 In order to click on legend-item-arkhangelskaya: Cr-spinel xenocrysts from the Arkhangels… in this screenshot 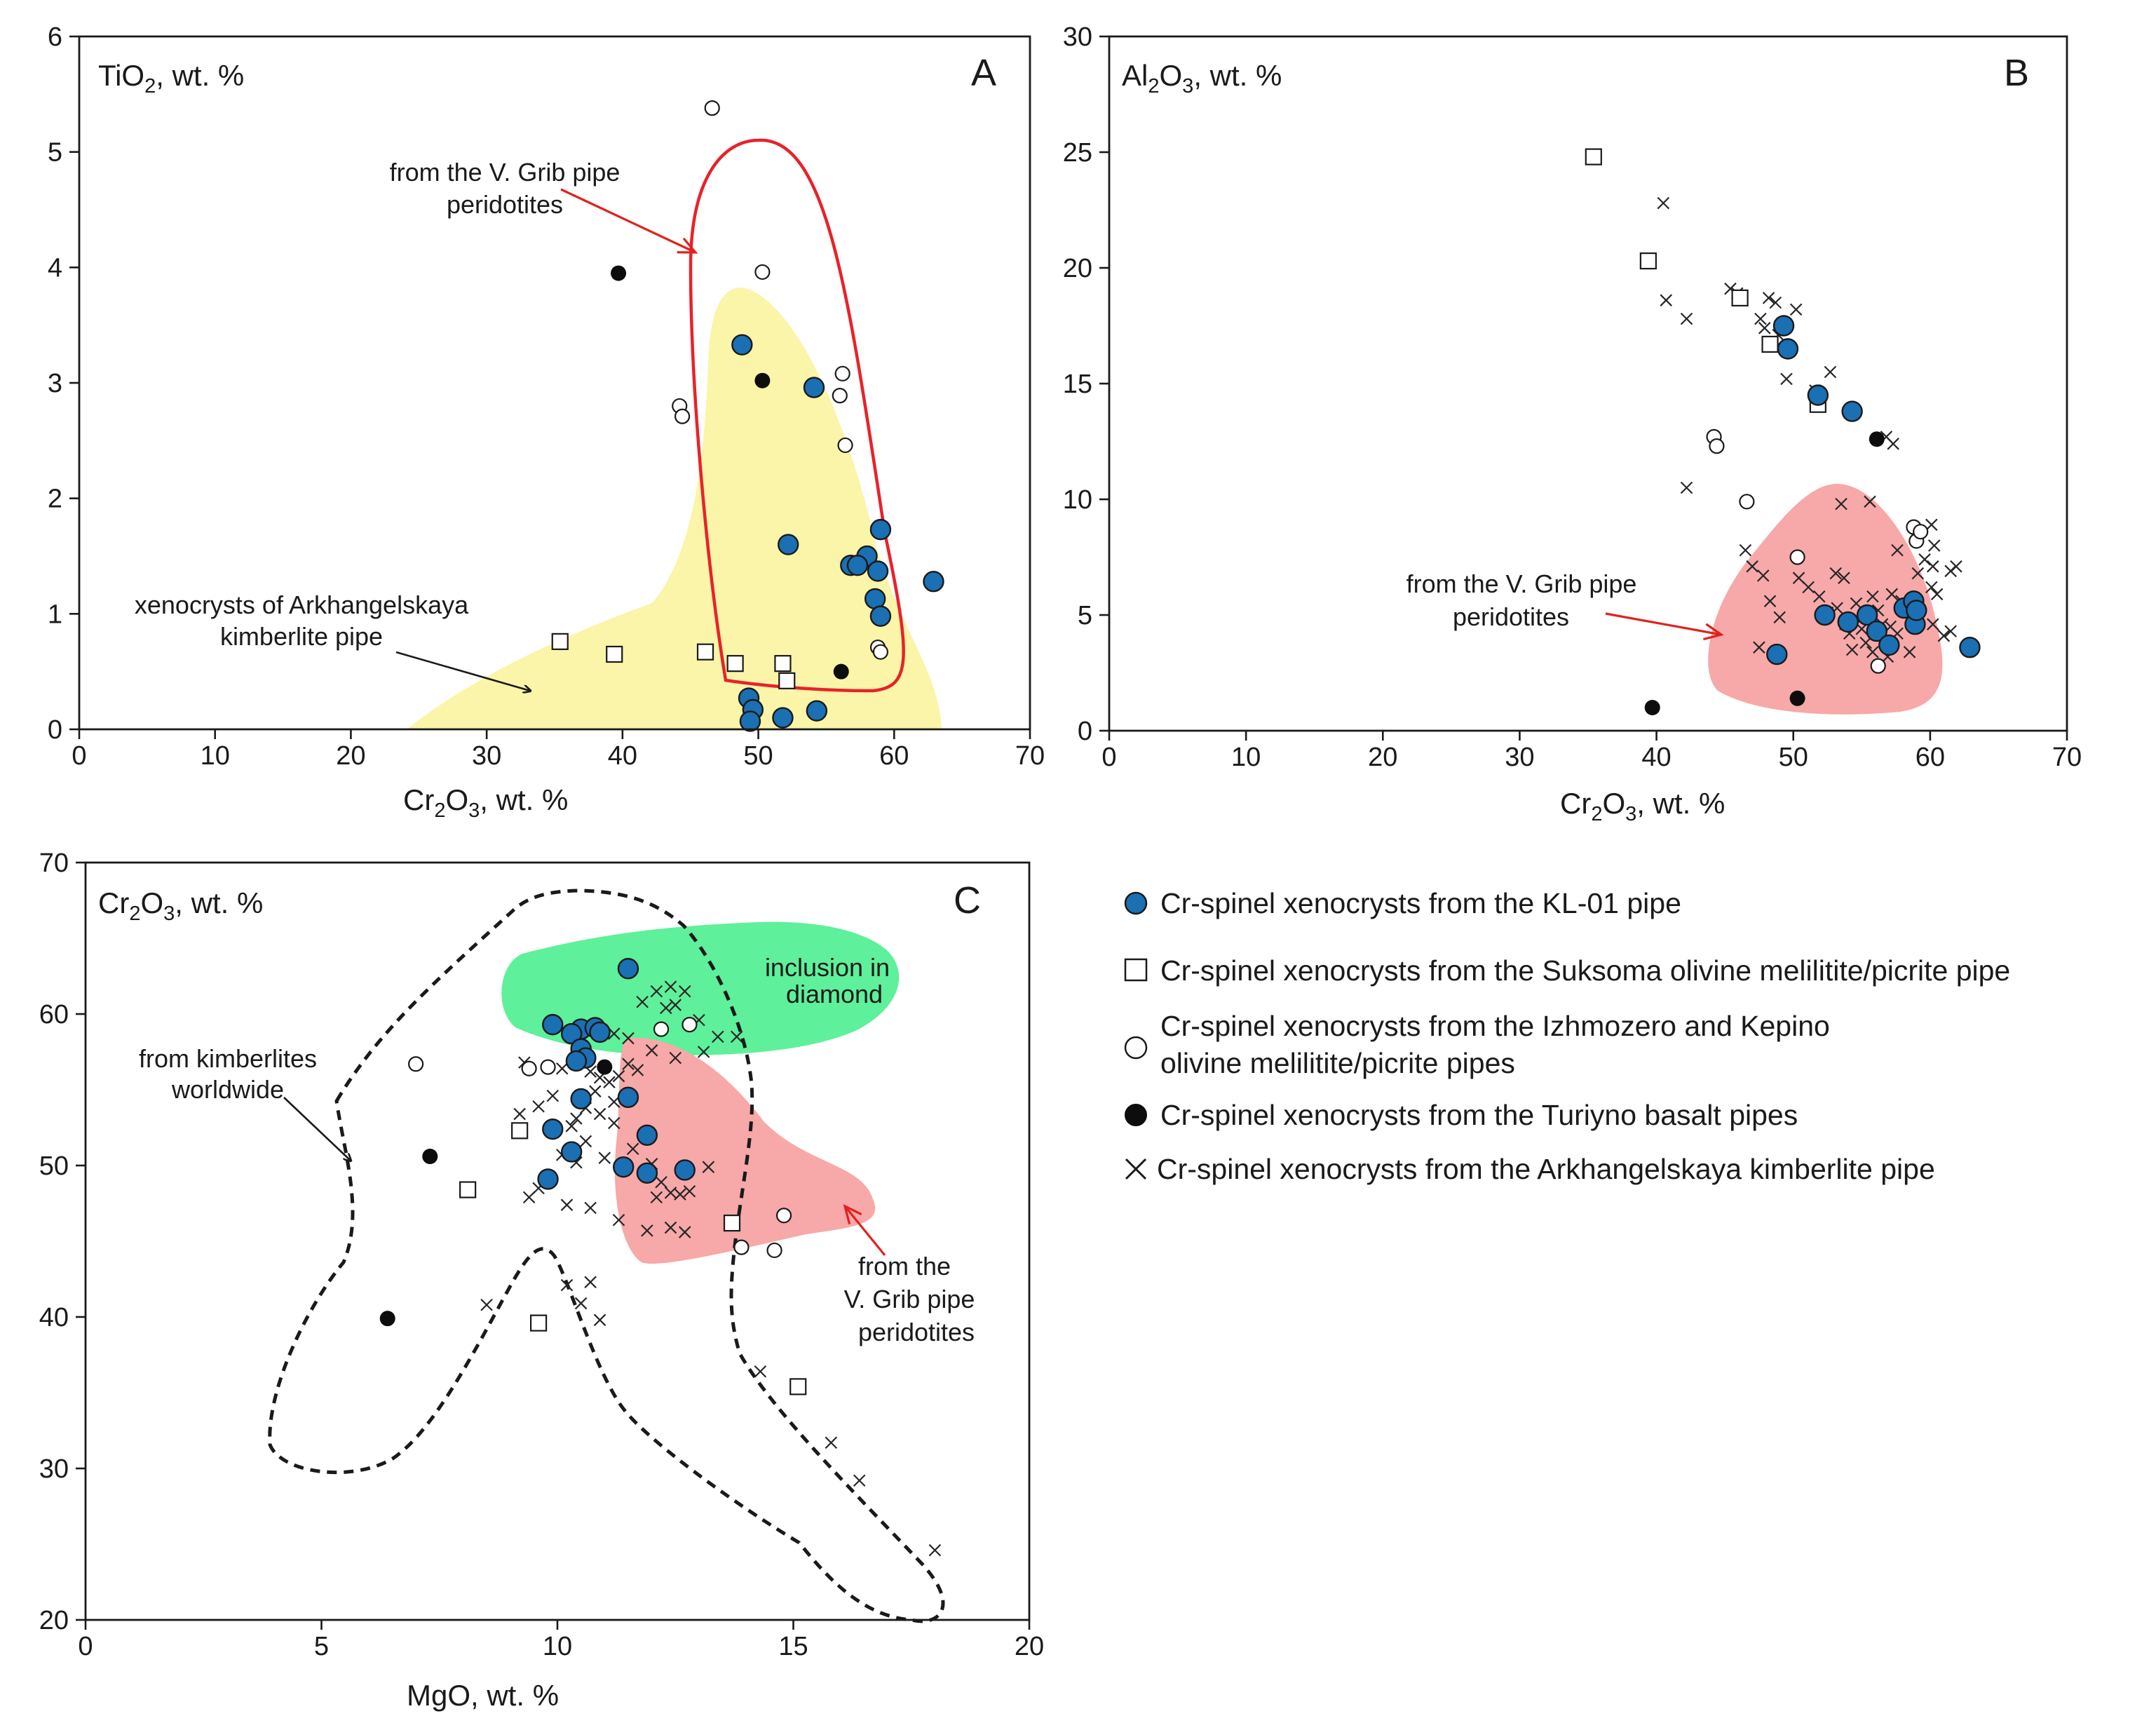, I will do `click(1530, 1169)`.